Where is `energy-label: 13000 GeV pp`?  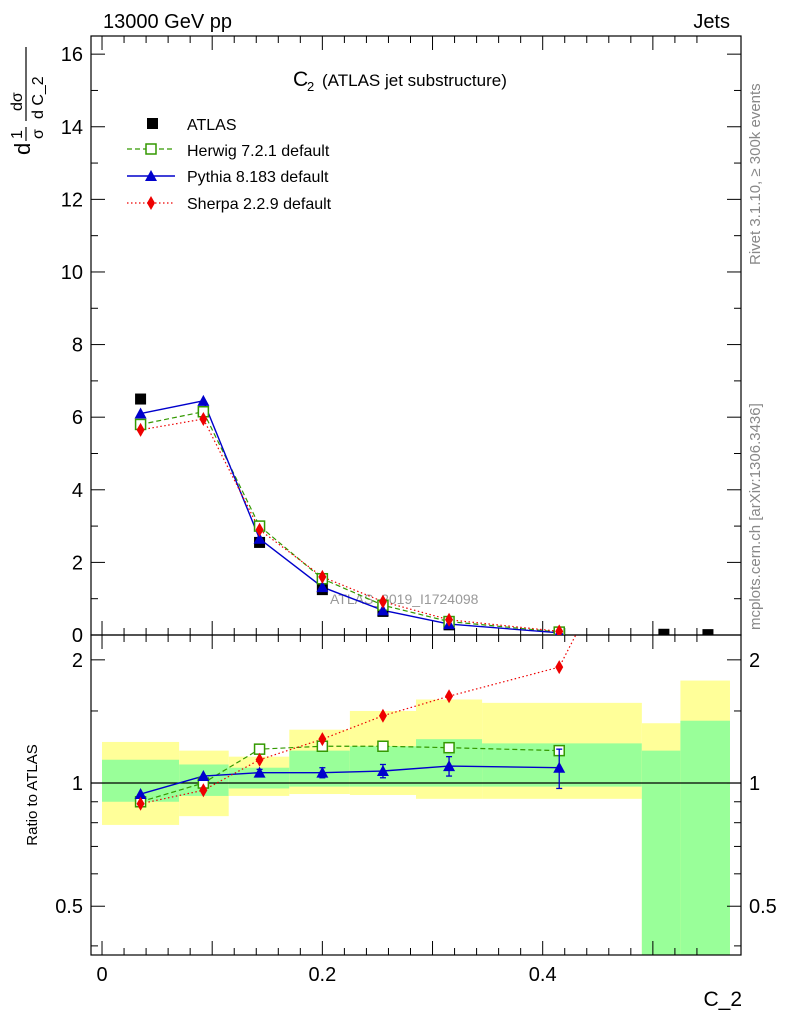 energy-label: 13000 GeV pp is located at coordinates (167, 22).